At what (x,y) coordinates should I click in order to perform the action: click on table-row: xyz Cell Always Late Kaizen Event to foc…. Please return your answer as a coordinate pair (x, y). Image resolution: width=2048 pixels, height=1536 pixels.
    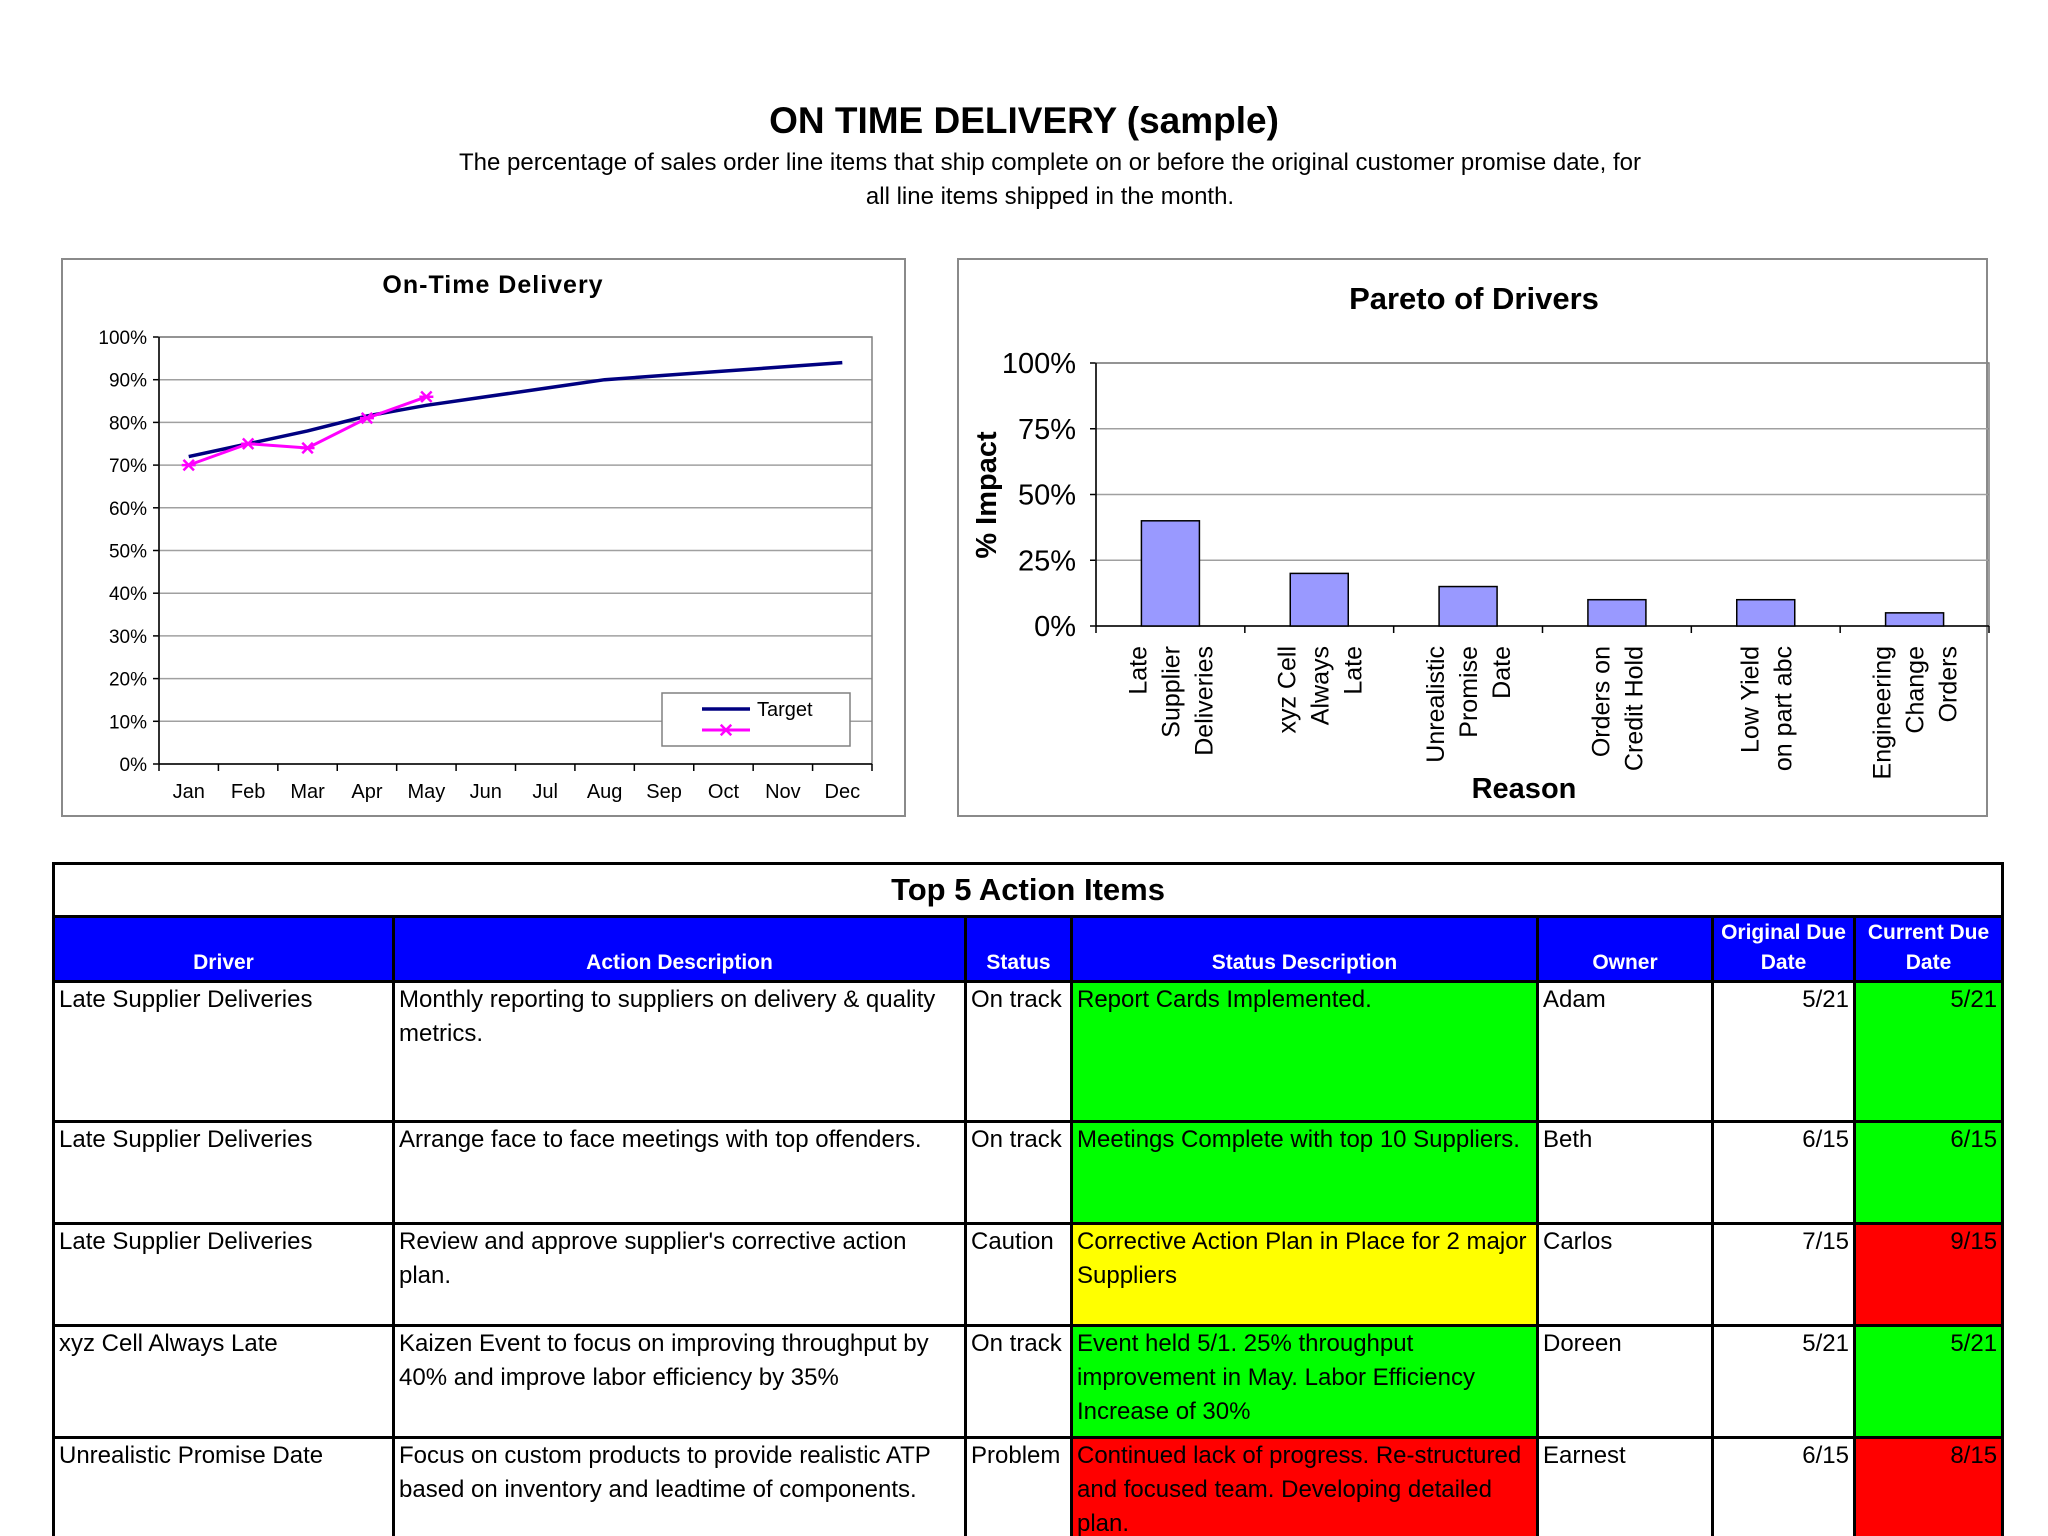
    Looking at the image, I should click on (1028, 1381).